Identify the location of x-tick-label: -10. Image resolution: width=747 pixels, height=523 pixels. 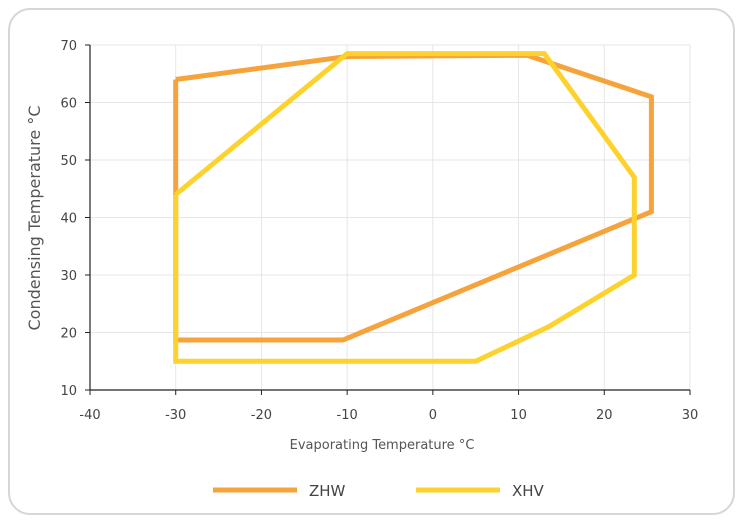
(347, 415).